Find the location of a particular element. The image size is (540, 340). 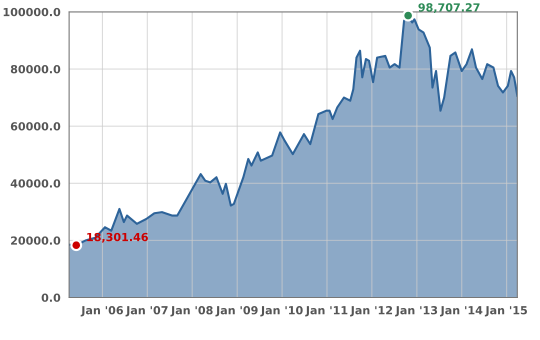

y-tick-label: 40000.0 is located at coordinates (35, 183).